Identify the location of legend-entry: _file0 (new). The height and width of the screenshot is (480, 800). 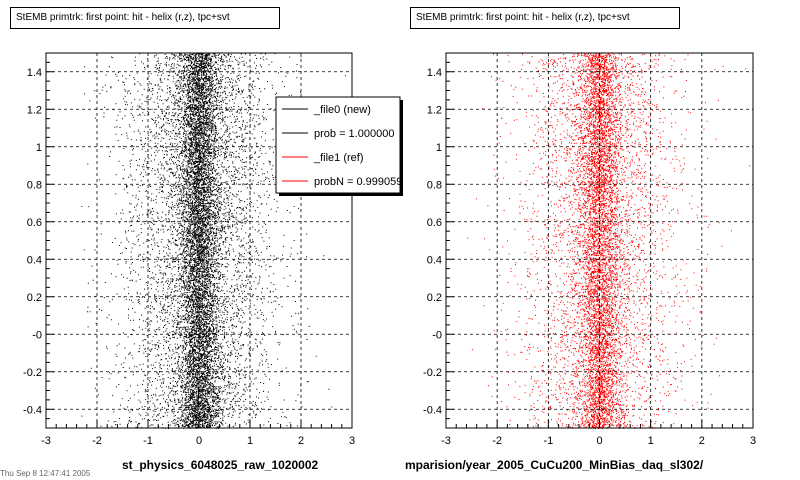
(342, 110).